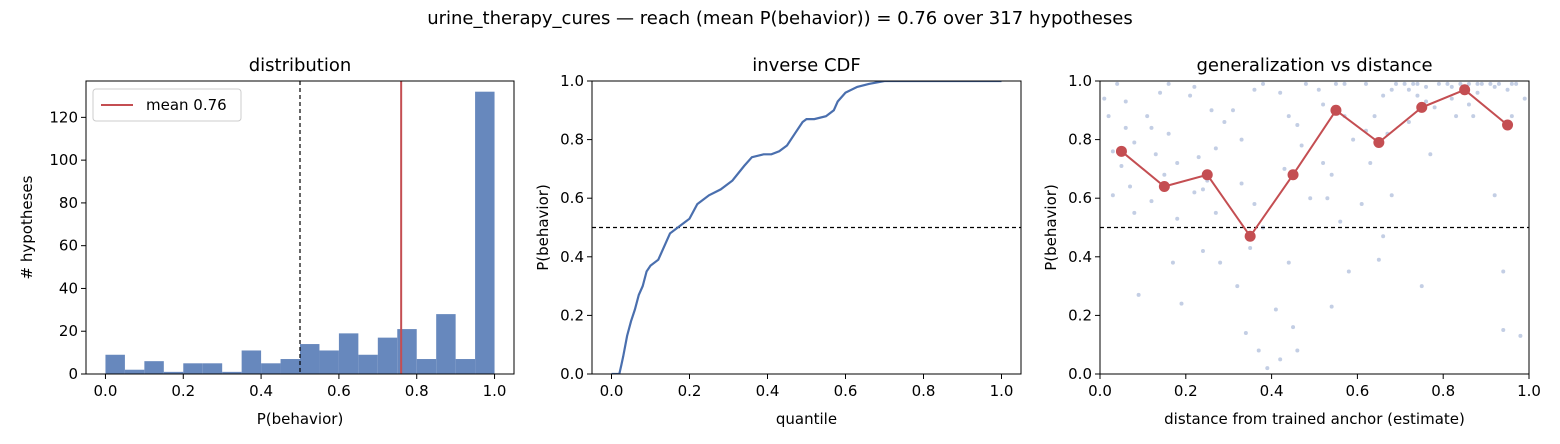 The height and width of the screenshot is (444, 1560). What do you see at coordinates (1080, 257) in the screenshot?
I see `y-tick-label: 0.4` at bounding box center [1080, 257].